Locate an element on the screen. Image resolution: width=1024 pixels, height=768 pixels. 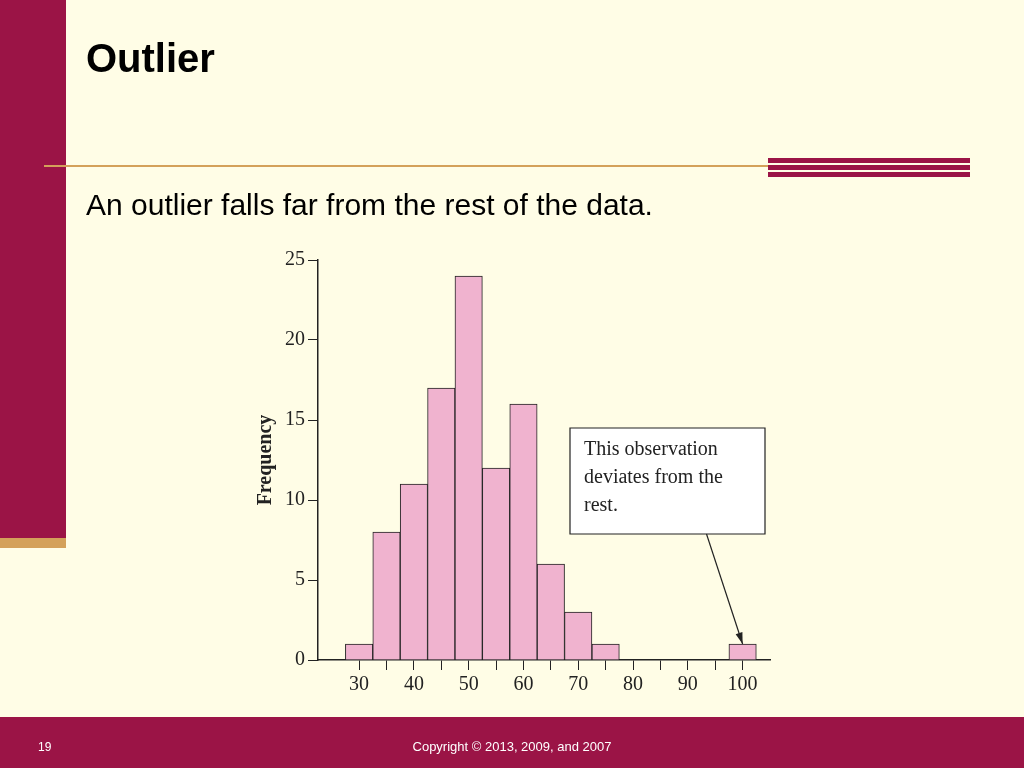
x-tick-label: 90 is located at coordinates (687, 683).